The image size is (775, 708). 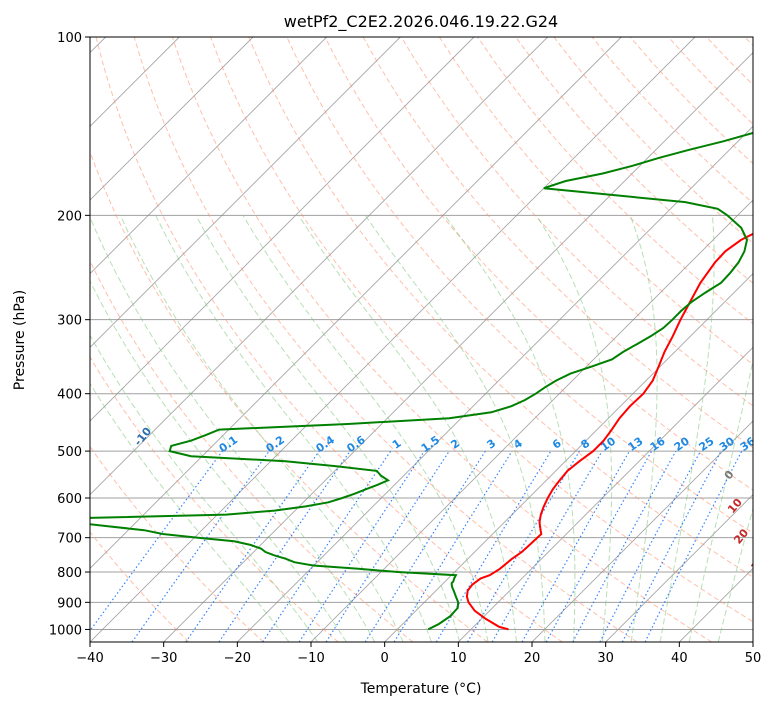 What do you see at coordinates (458, 658) in the screenshot?
I see `x-tick-label: 10` at bounding box center [458, 658].